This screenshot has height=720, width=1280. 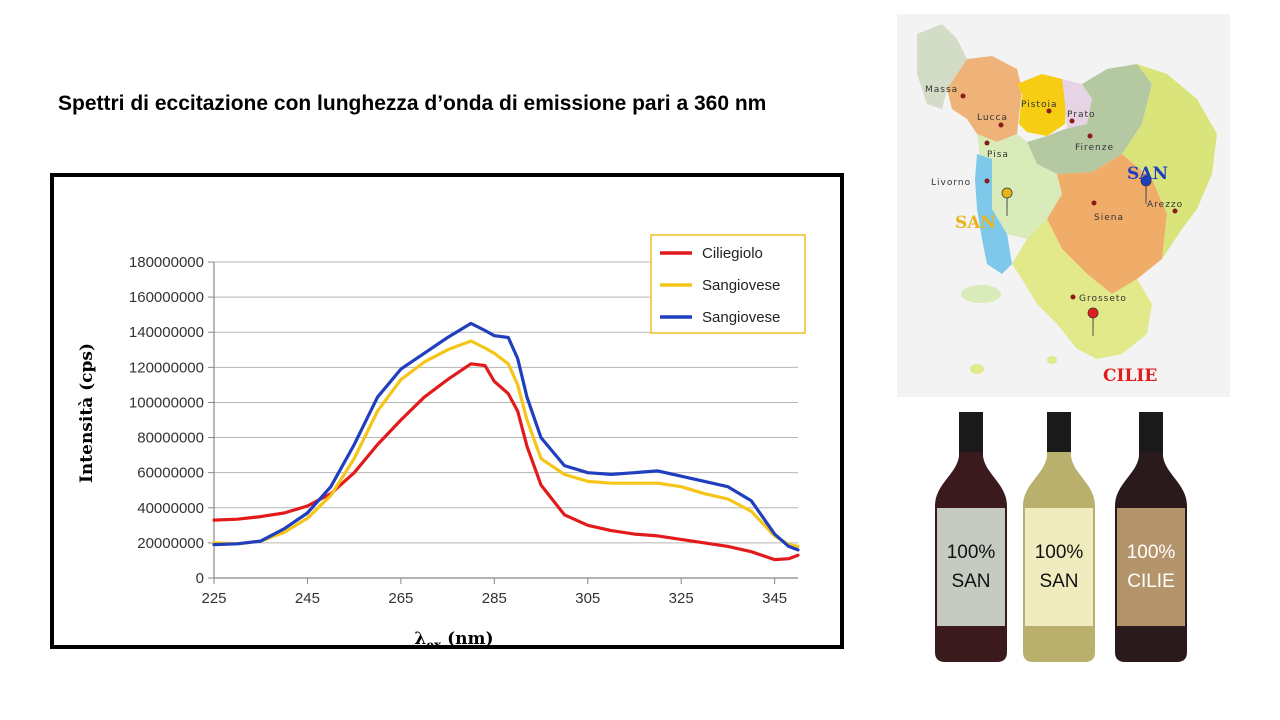 I want to click on x-tick-label: 345, so click(x=774, y=598).